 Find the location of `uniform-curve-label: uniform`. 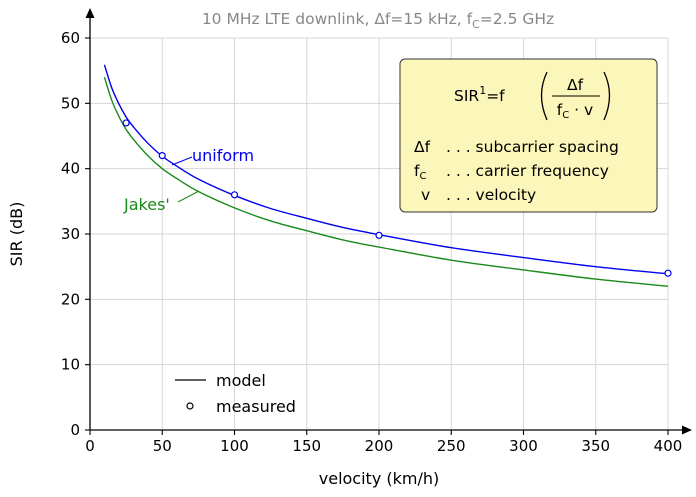

uniform-curve-label: uniform is located at coordinates (223, 155).